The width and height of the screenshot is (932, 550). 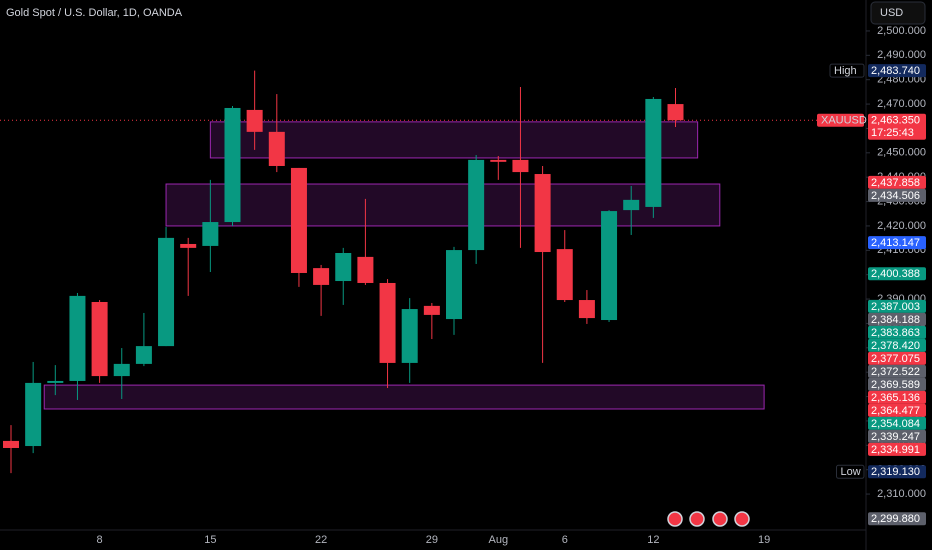 I want to click on price-tag: High, so click(x=845, y=71).